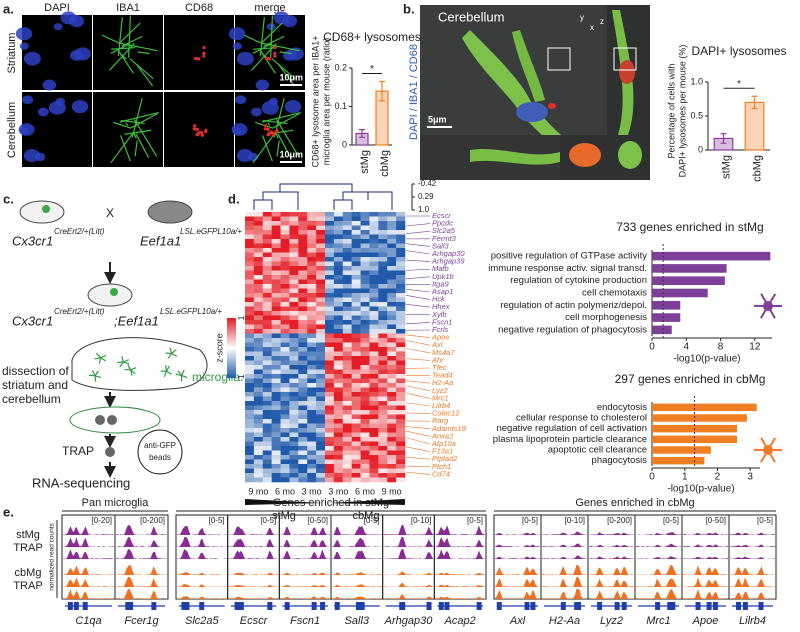 Image resolution: width=800 pixels, height=632 pixels. What do you see at coordinates (194, 126) in the screenshot?
I see `lysosome` at bounding box center [194, 126].